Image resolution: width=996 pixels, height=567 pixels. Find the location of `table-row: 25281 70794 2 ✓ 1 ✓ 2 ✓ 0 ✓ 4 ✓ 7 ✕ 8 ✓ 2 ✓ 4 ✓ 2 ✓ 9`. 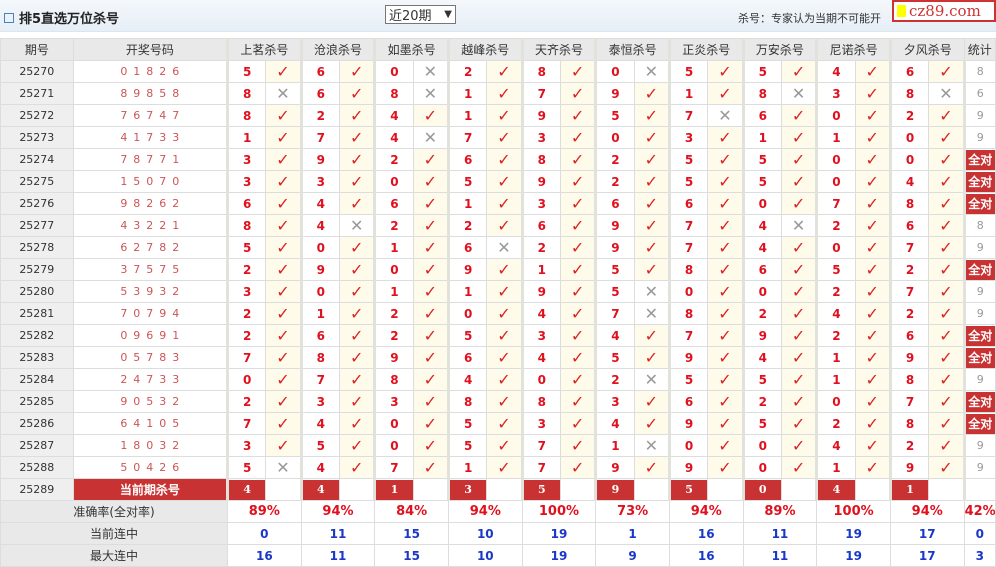

table-row: 25281 70794 2 ✓ 1 ✓ 2 ✓ 0 ✓ 4 ✓ 7 ✕ 8 ✓ 2 ✓ 4 ✓ 2 ✓ 9 is located at coordinates (498, 313).